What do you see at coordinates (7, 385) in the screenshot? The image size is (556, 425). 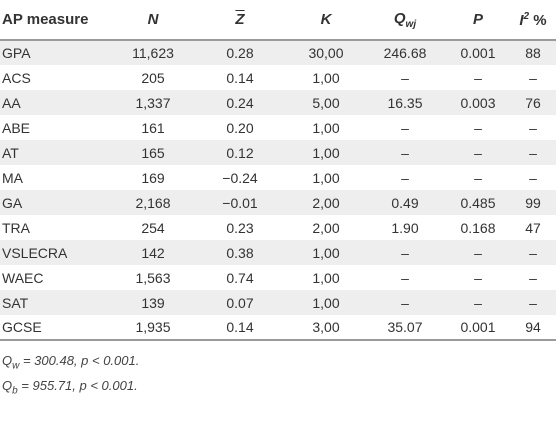 I see `qb-symbol: Q` at bounding box center [7, 385].